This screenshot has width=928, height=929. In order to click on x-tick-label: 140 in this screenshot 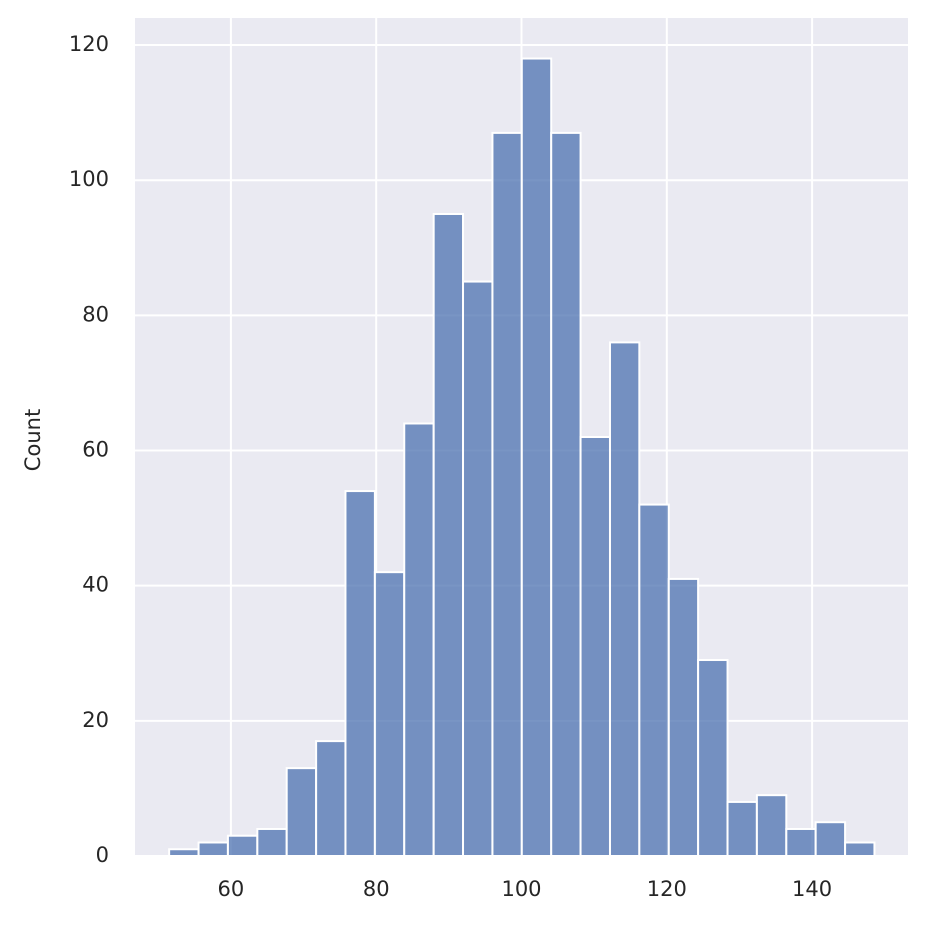, I will do `click(812, 889)`.